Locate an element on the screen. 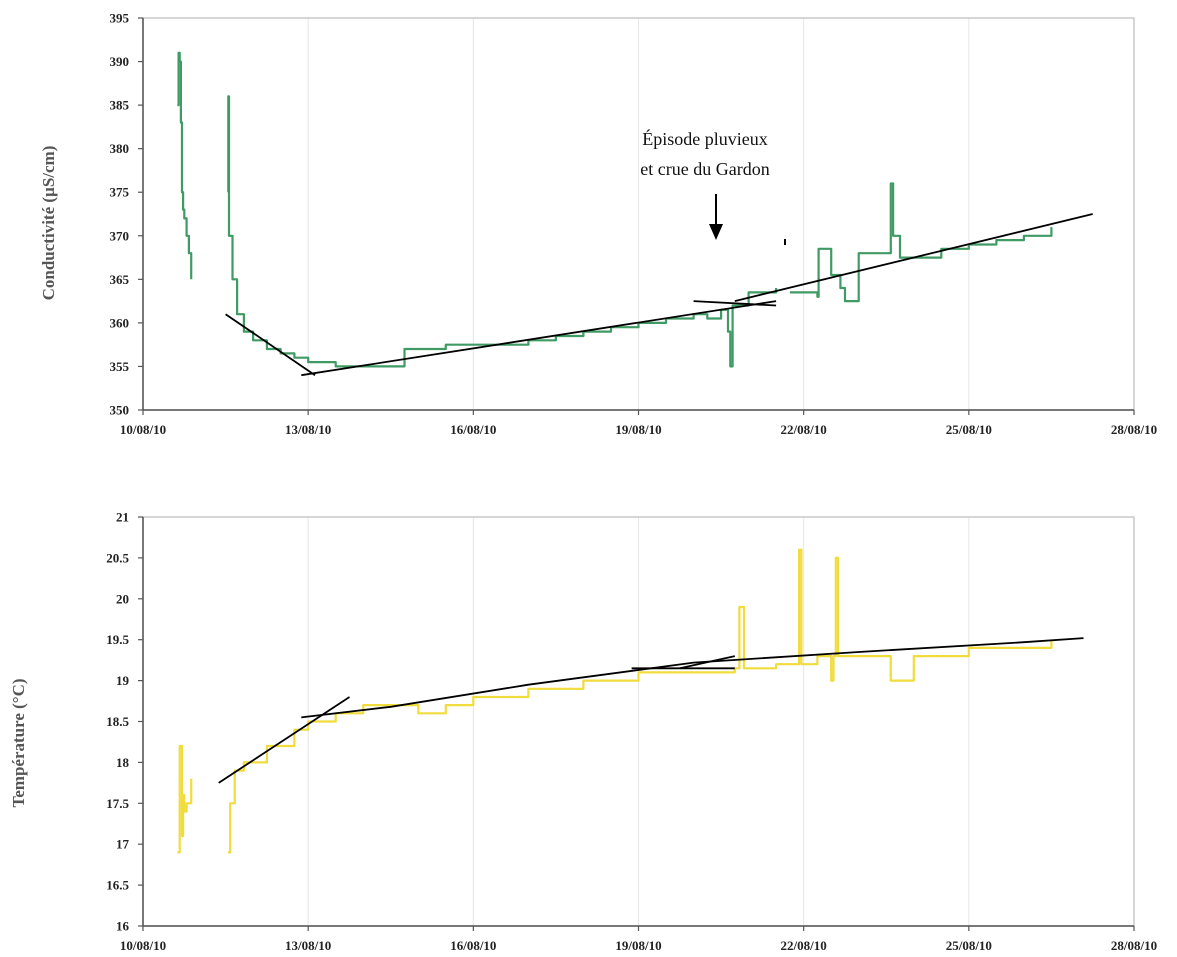  y-tick-label: 375 is located at coordinates (120, 192).